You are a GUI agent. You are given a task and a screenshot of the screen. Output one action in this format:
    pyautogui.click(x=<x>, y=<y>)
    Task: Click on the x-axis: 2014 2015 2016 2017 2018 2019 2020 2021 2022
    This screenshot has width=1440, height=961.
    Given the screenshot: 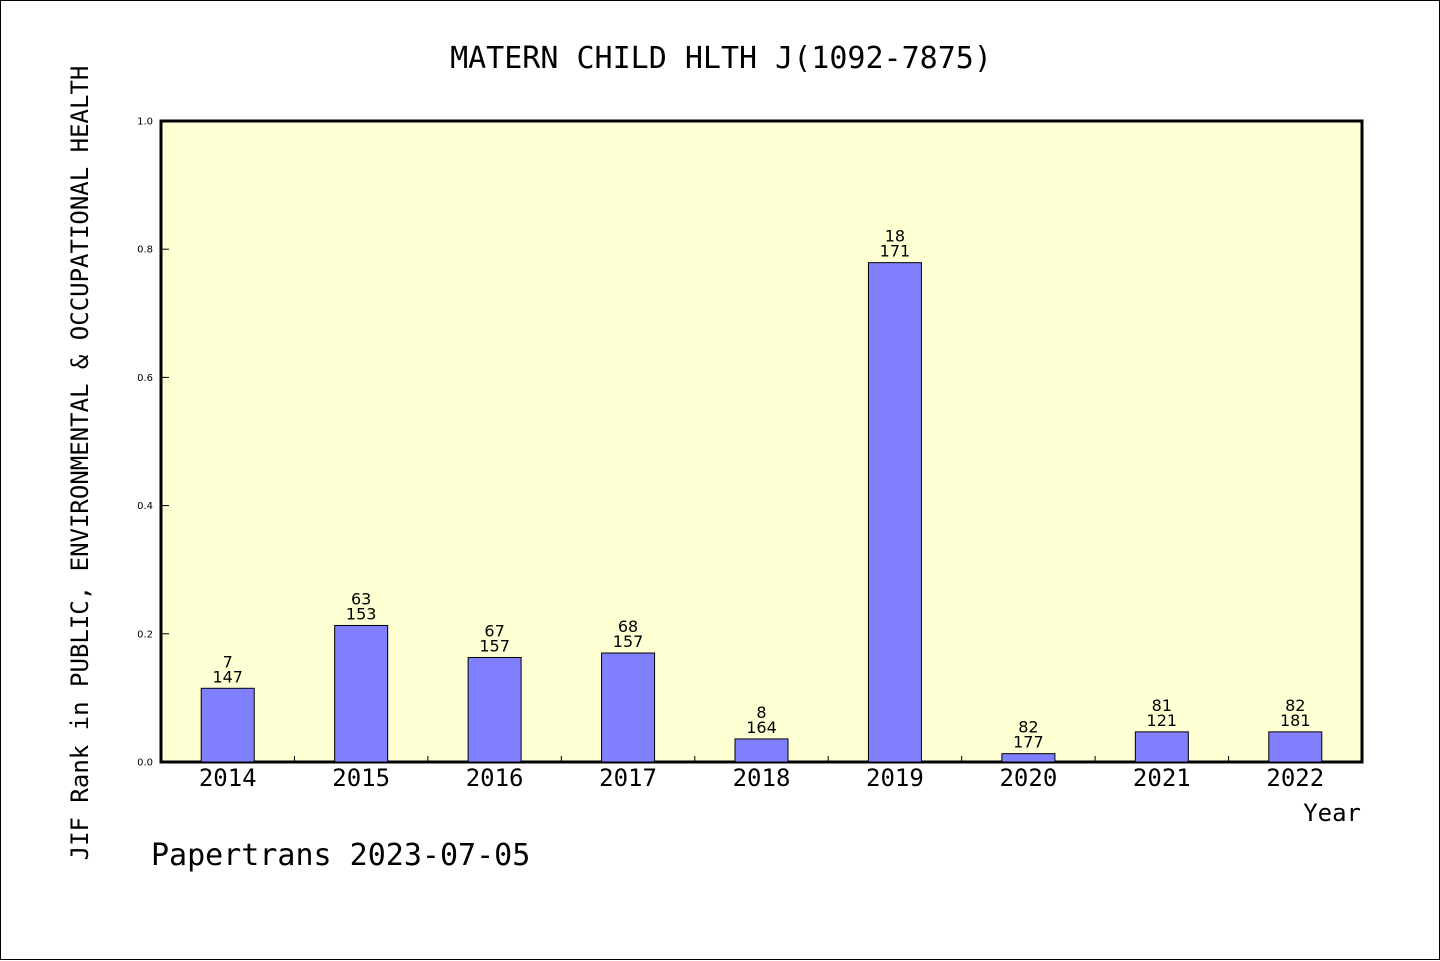 What is the action you would take?
    pyautogui.click(x=761, y=774)
    